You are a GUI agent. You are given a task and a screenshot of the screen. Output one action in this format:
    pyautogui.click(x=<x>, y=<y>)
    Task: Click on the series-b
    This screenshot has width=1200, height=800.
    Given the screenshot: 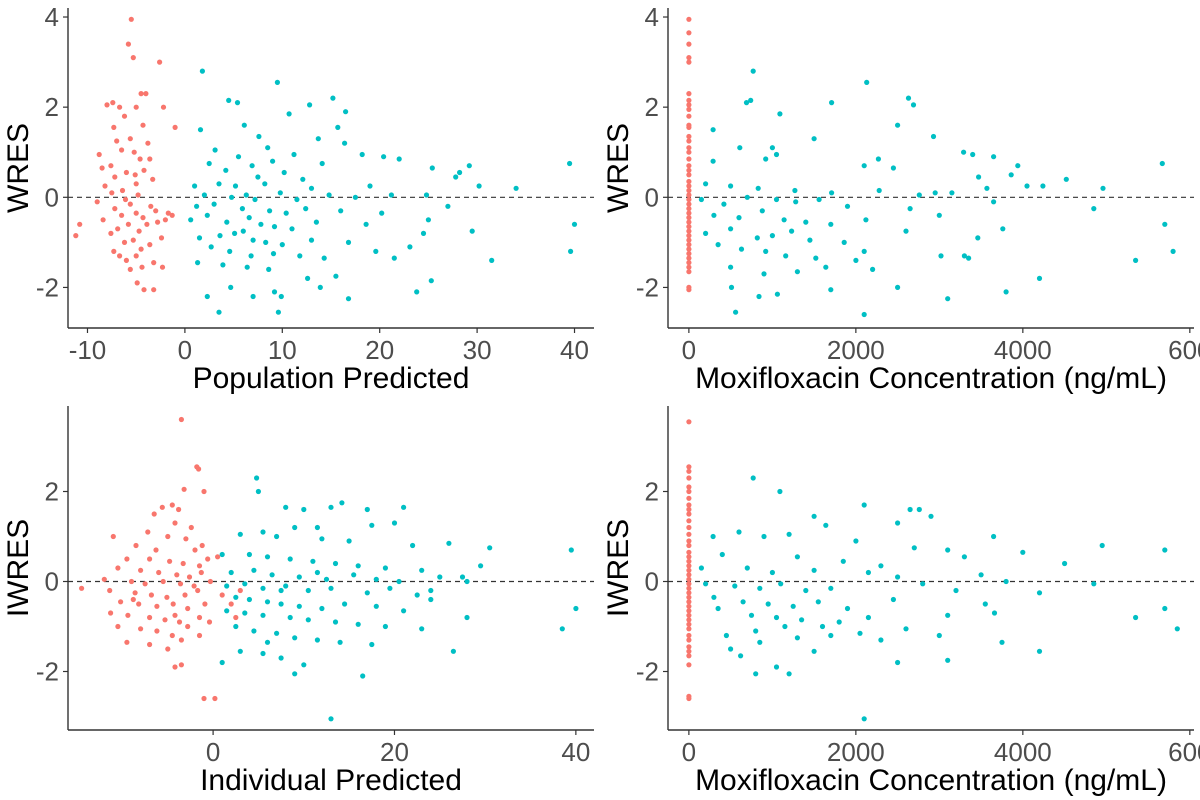 What is the action you would take?
    pyautogui.click(x=939, y=598)
    